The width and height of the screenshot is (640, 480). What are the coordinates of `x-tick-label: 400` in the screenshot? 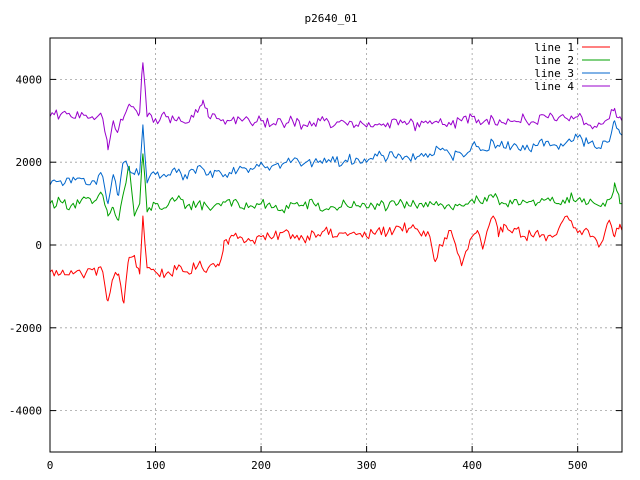 It's located at (472, 465).